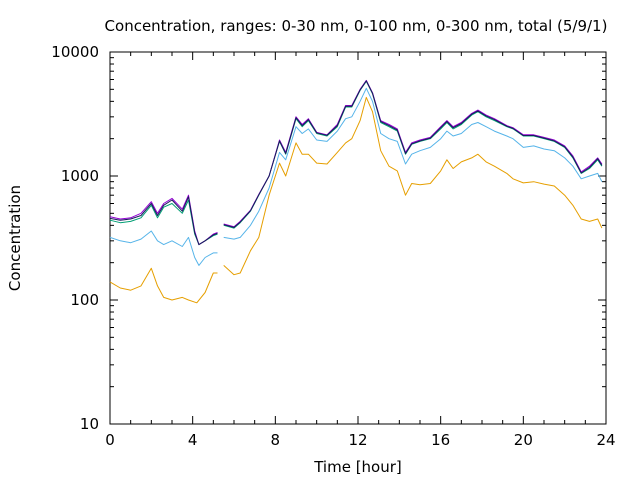 Image resolution: width=640 pixels, height=480 pixels. What do you see at coordinates (440, 440) in the screenshot?
I see `x-tick-label: 16` at bounding box center [440, 440].